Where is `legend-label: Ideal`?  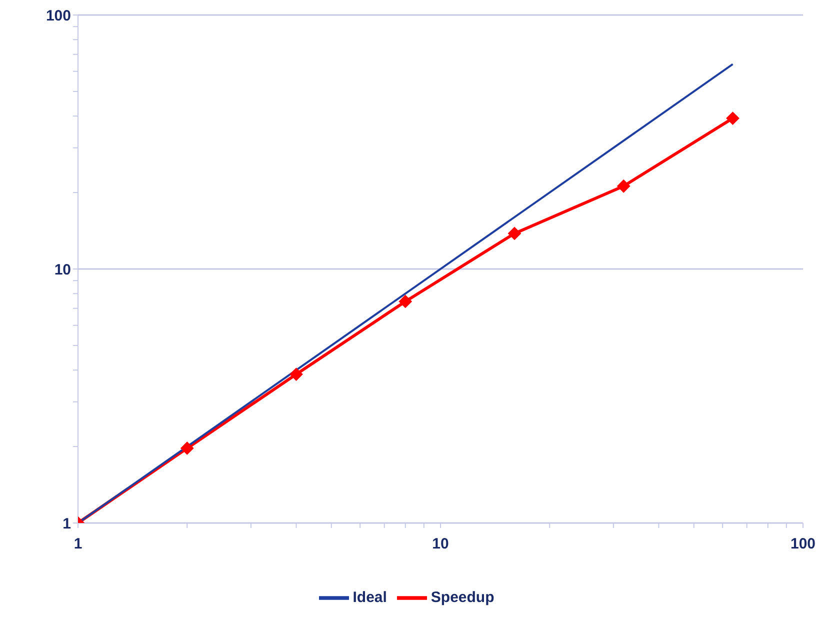 legend-label: Ideal is located at coordinates (369, 597).